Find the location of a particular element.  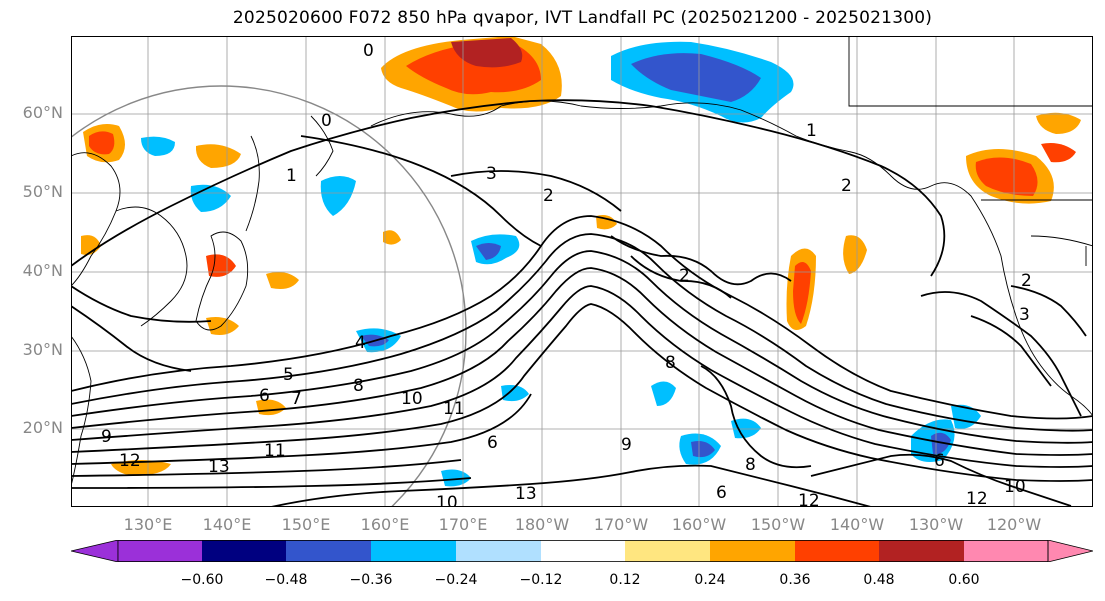

contour-label-7: 7 is located at coordinates (296, 399).